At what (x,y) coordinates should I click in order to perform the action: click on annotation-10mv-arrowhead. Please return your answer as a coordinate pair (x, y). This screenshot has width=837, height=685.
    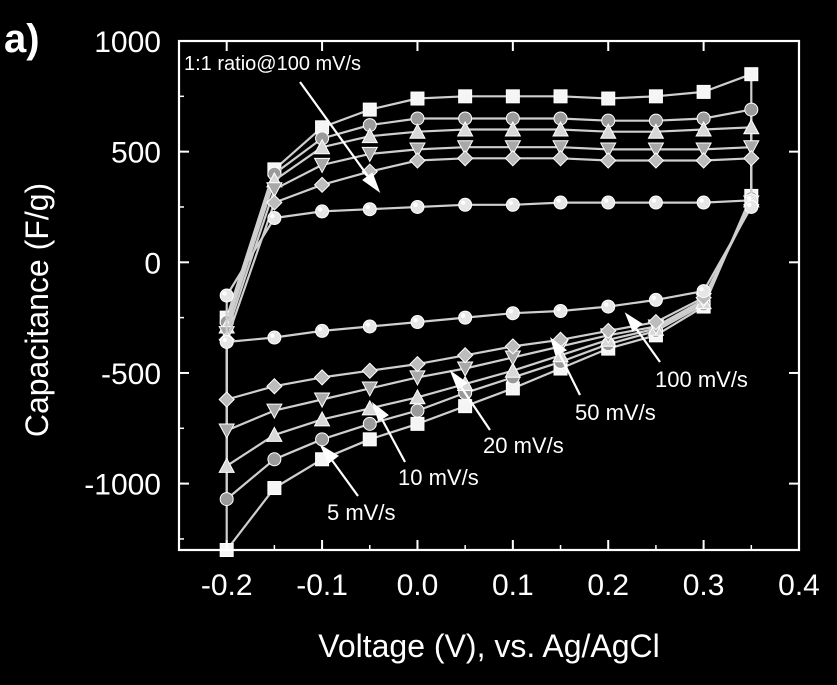
    Looking at the image, I should click on (380, 411).